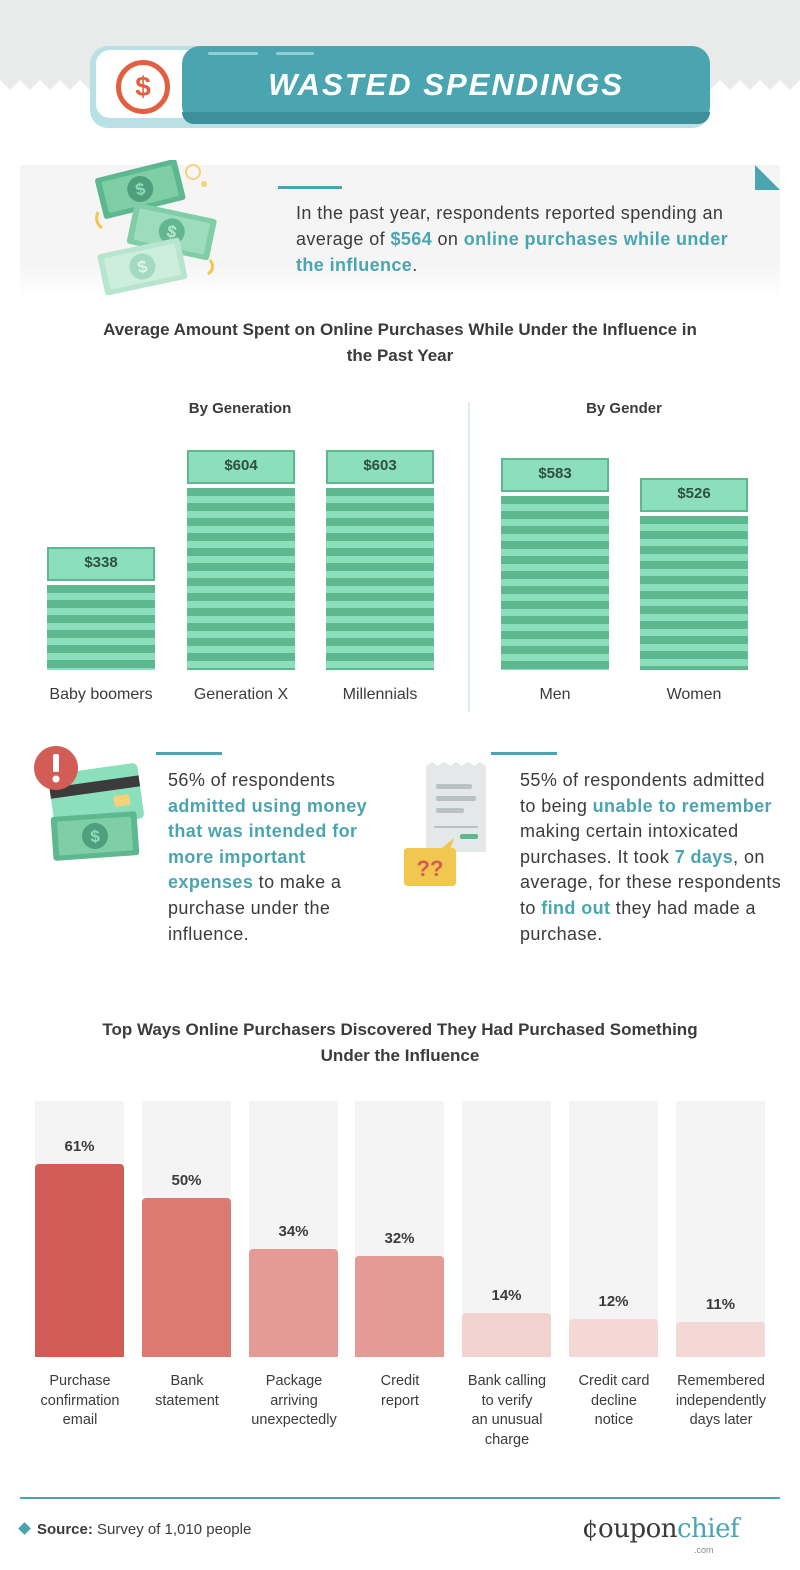 The width and height of the screenshot is (800, 1570). What do you see at coordinates (507, 1439) in the screenshot?
I see `column-label-line: charge` at bounding box center [507, 1439].